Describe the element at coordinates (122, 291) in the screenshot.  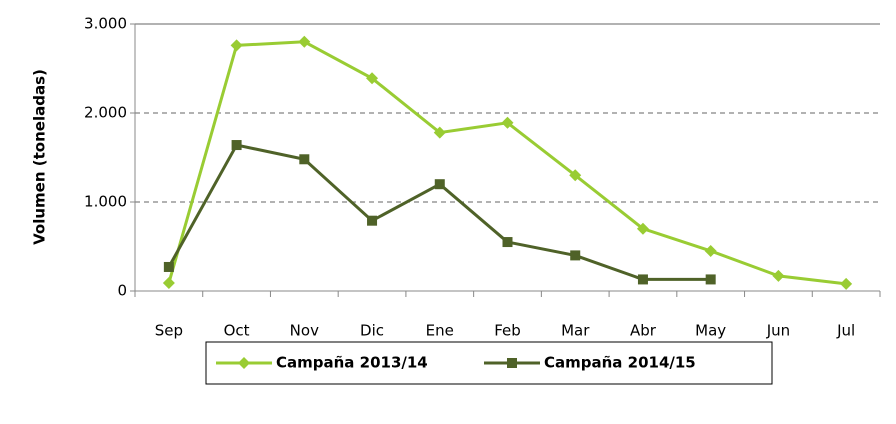
I see `y-tick-label: 0` at that location.